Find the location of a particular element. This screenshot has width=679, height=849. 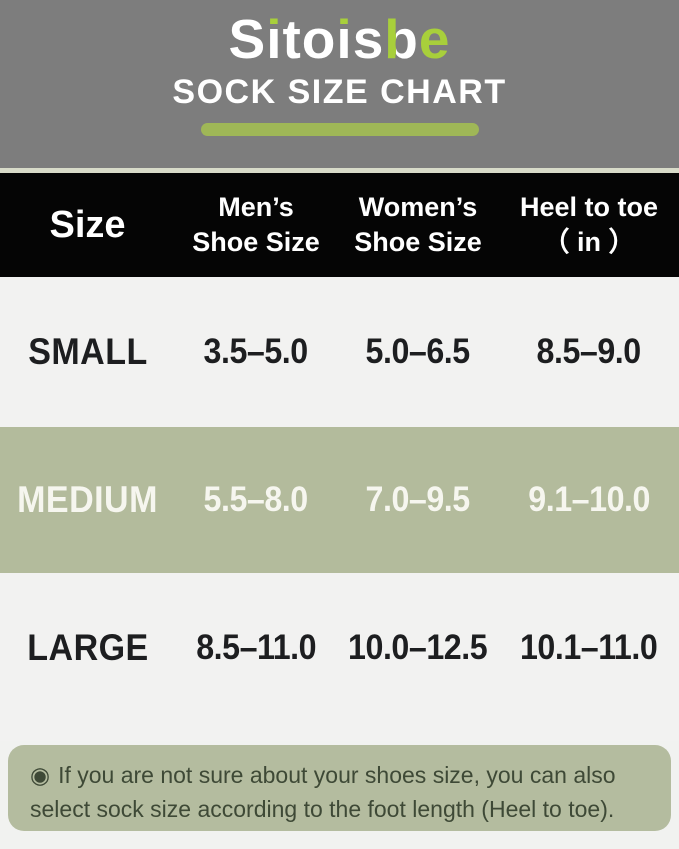

value: 7.0–9.5 is located at coordinates (418, 499).